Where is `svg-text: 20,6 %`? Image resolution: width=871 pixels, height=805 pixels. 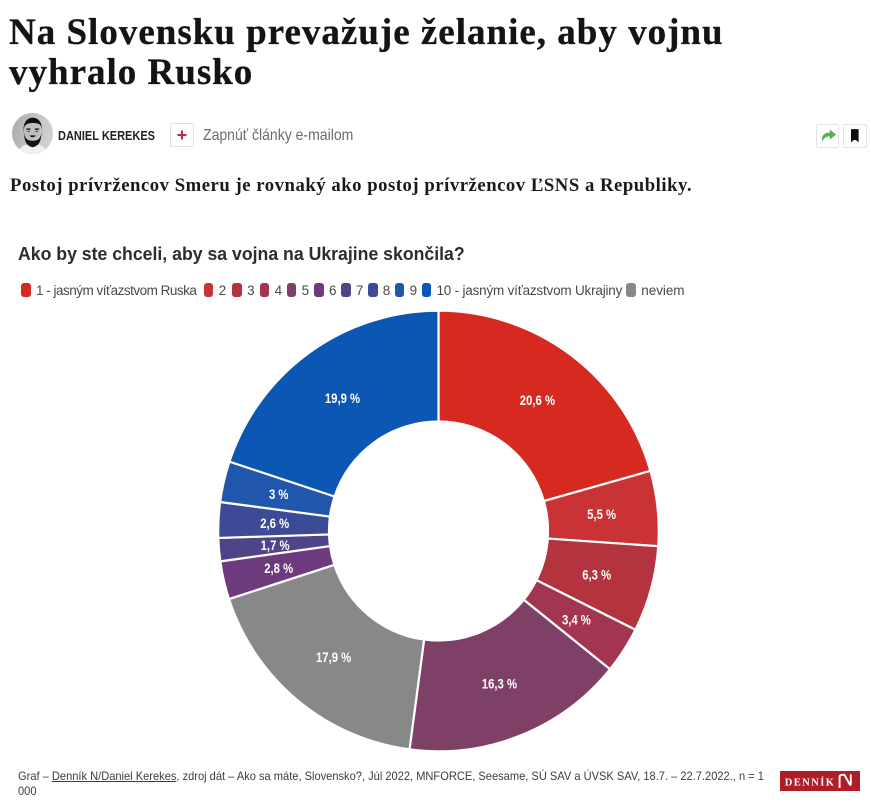
svg-text: 20,6 % is located at coordinates (538, 400).